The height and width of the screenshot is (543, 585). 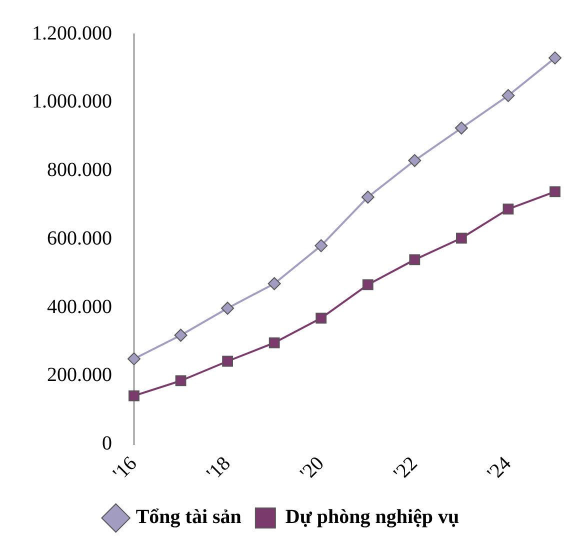 I want to click on x-tick-label: '16, so click(x=125, y=468).